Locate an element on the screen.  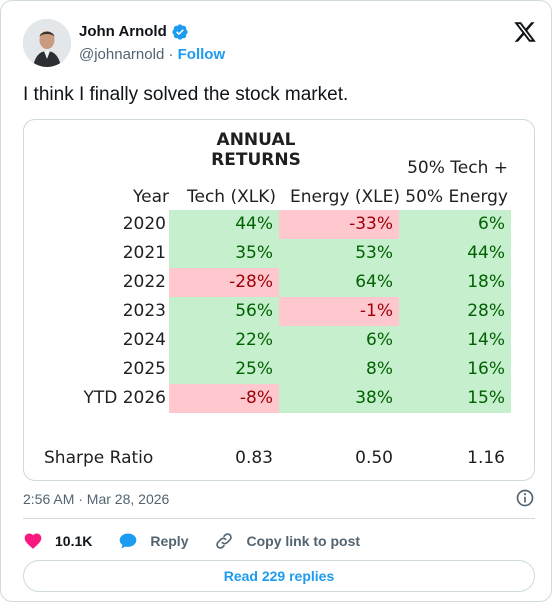
table-row: 2023 56% -1% 28% is located at coordinates (279, 311).